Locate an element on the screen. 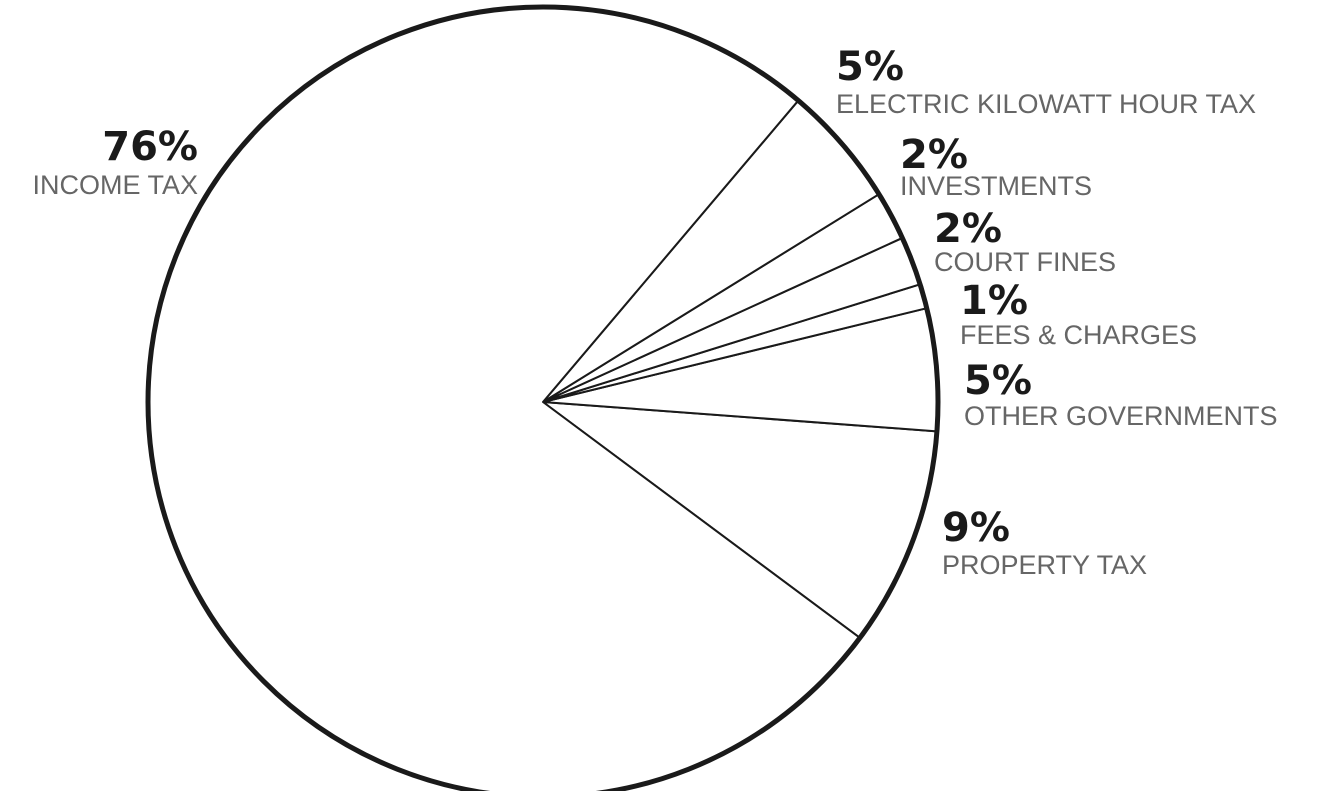  slice-percent-electric-kilowatt-hour-tax: 5% is located at coordinates (870, 67).